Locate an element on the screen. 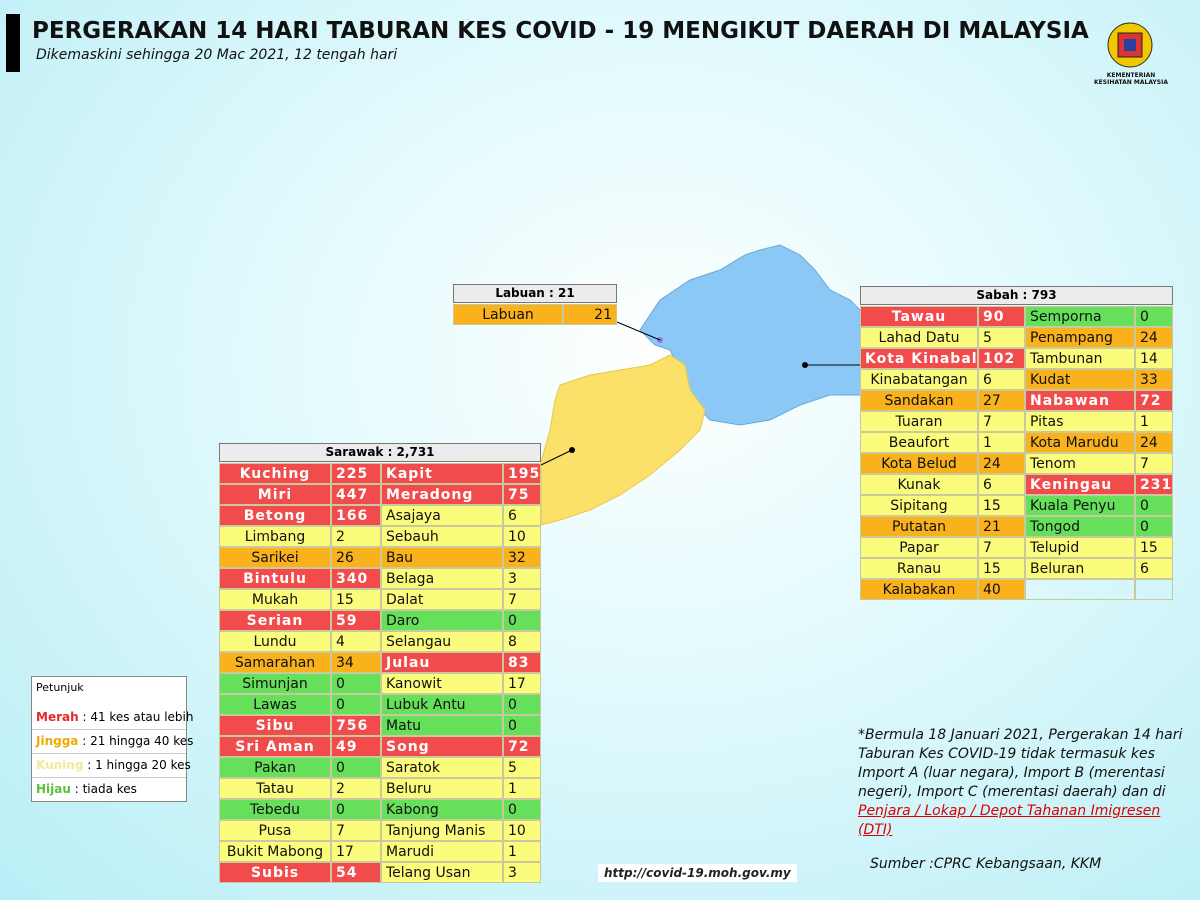  district-name: Kinabatangan is located at coordinates (919, 379).